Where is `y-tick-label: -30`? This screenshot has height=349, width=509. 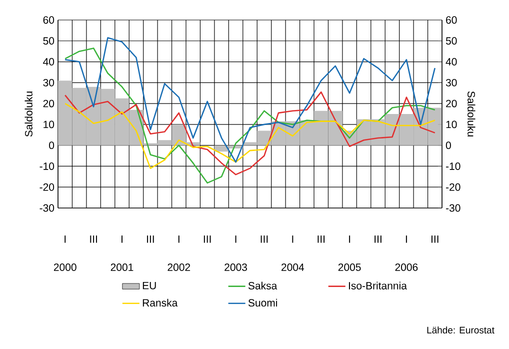 y-tick-label: -30 is located at coordinates (47, 208).